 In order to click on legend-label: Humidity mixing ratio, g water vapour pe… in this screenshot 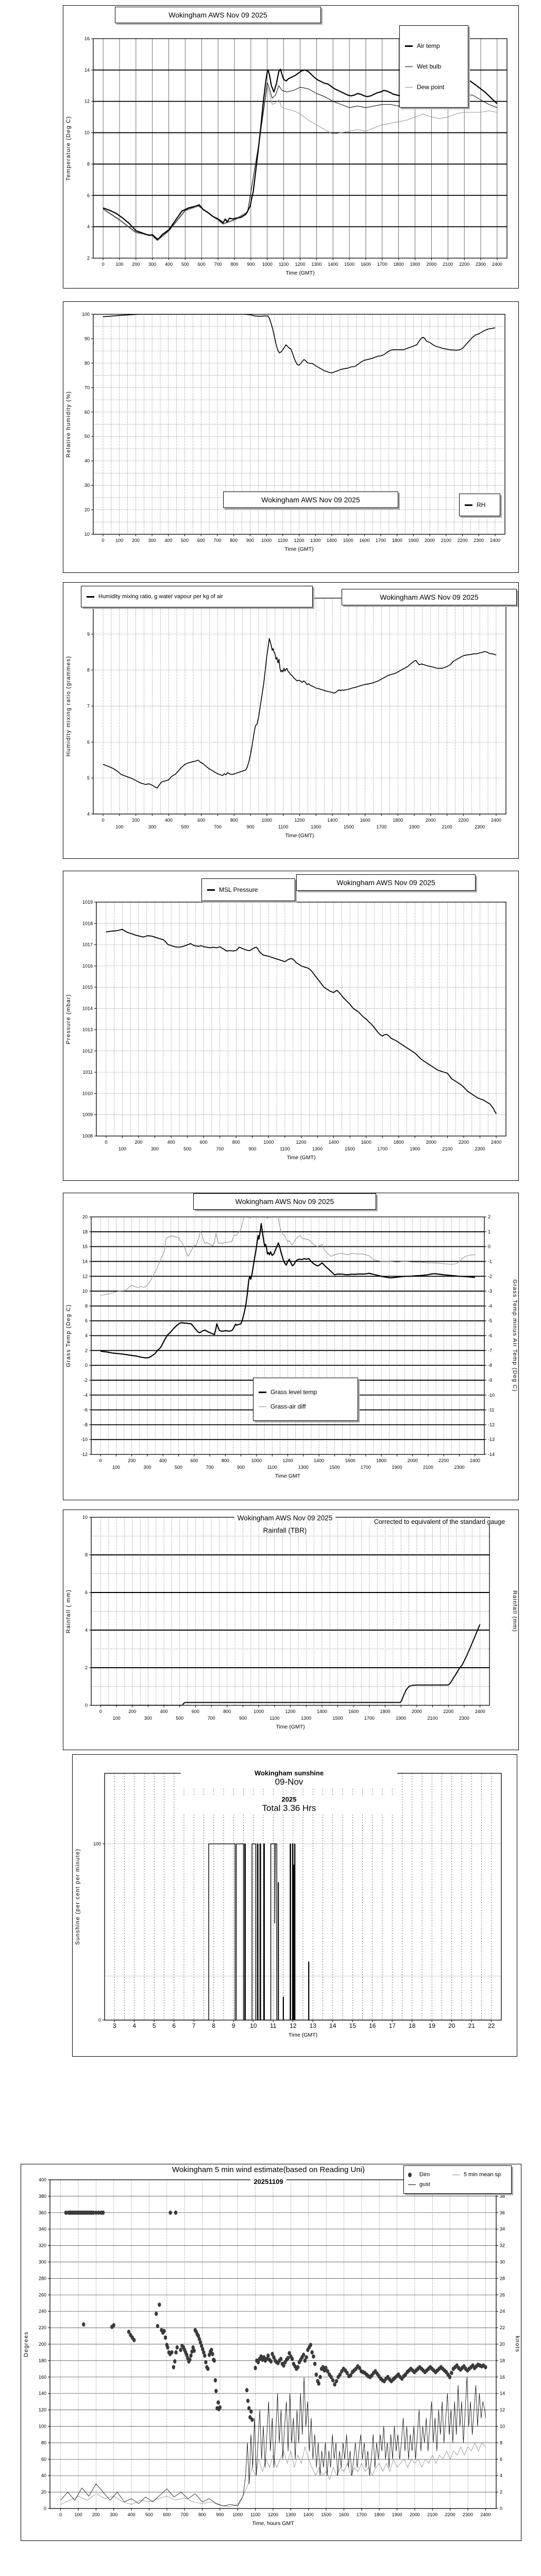, I will do `click(161, 597)`.